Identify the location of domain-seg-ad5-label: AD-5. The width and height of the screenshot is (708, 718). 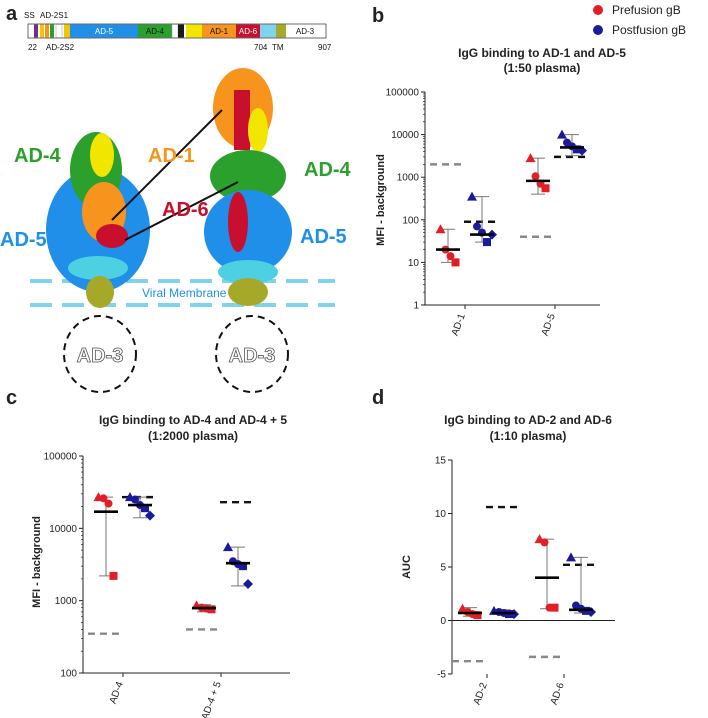
(104, 31).